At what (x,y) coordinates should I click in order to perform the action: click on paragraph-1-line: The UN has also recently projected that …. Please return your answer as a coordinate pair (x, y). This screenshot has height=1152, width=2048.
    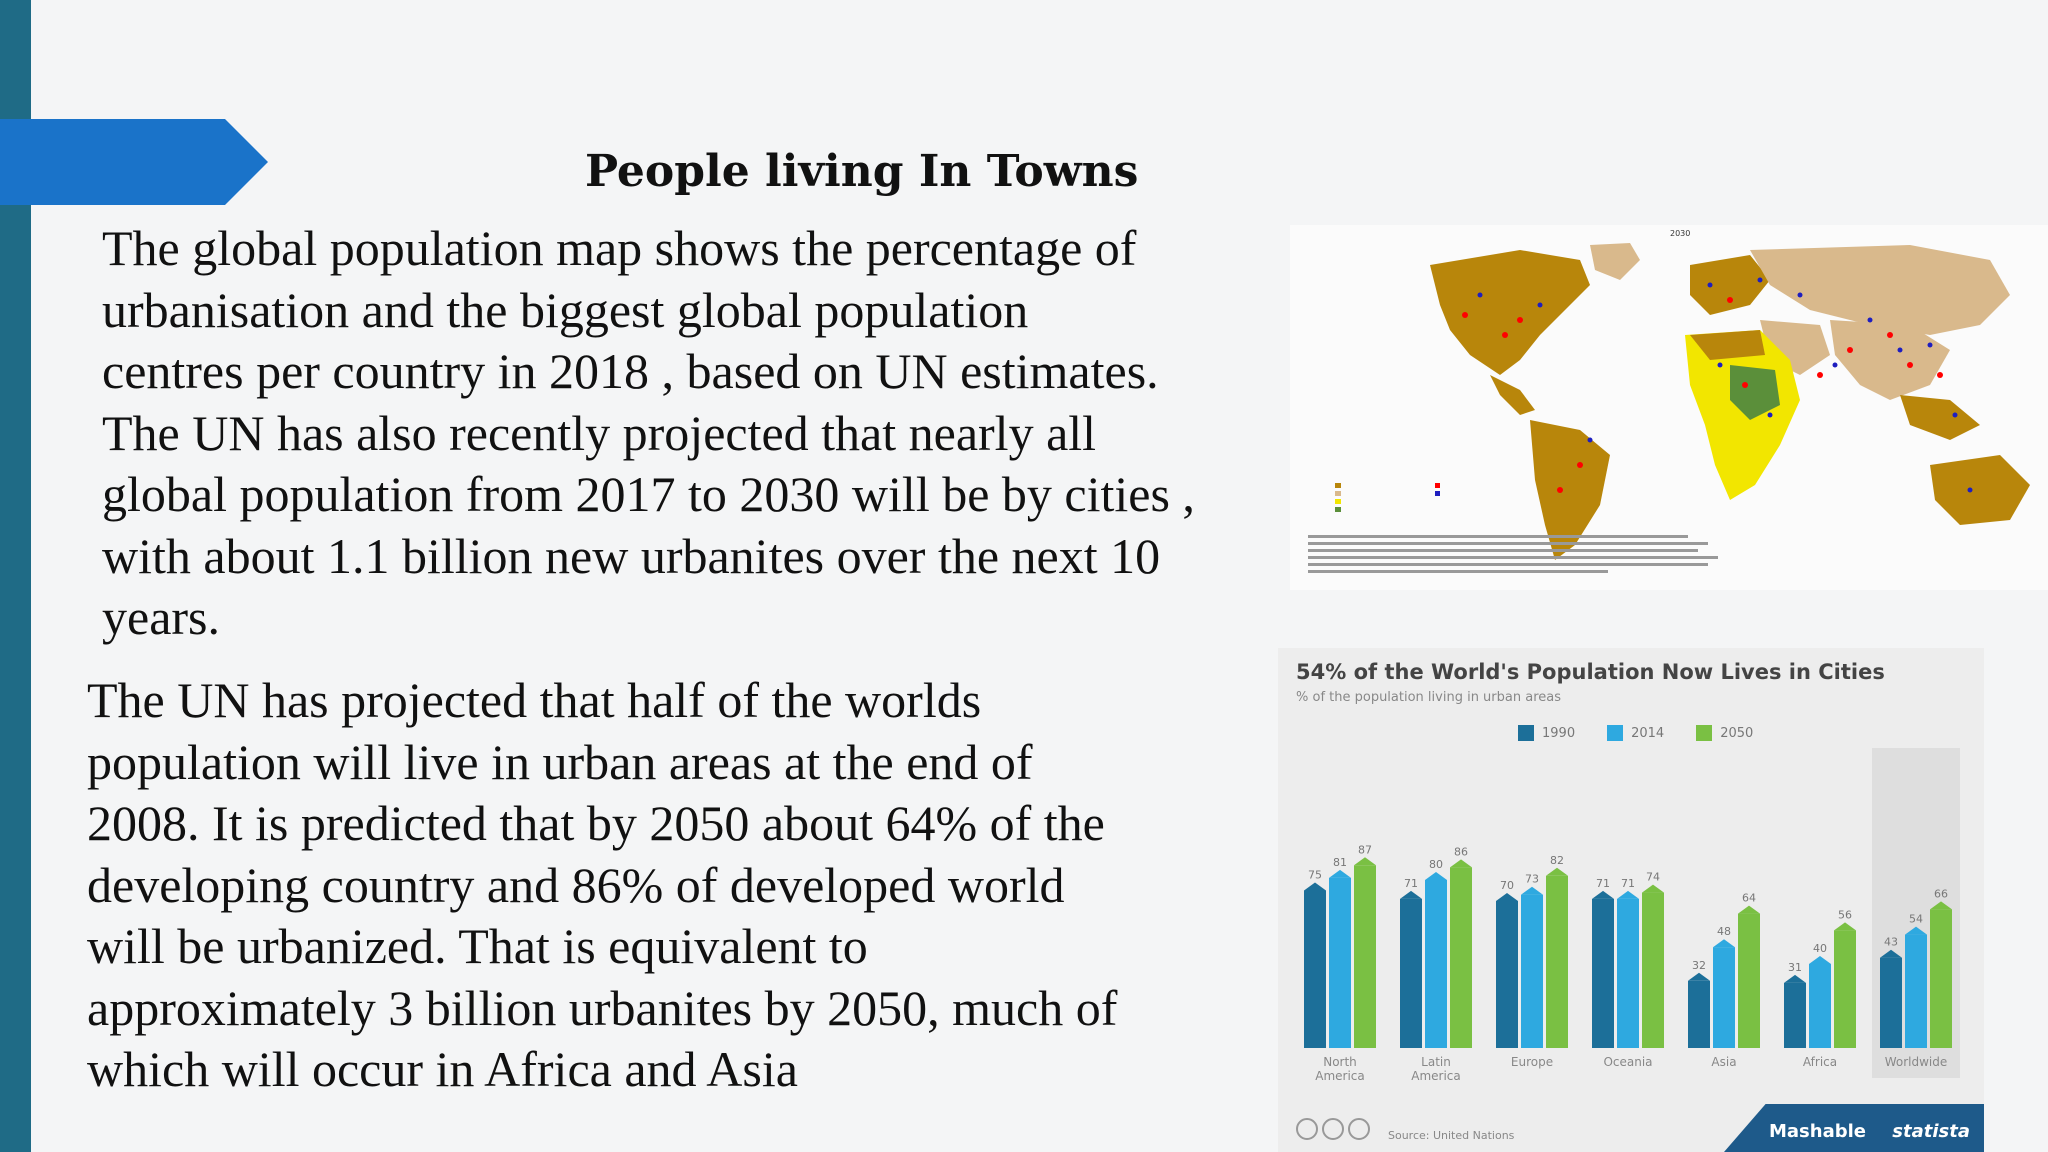
    Looking at the image, I should click on (599, 432).